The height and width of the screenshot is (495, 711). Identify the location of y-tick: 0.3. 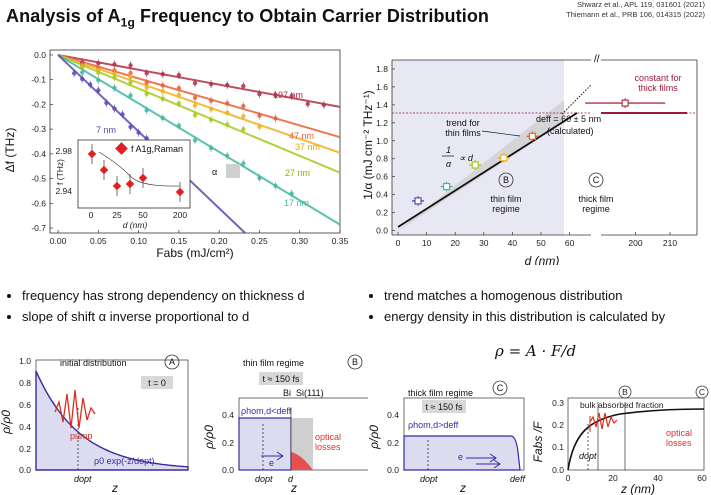
(558, 403).